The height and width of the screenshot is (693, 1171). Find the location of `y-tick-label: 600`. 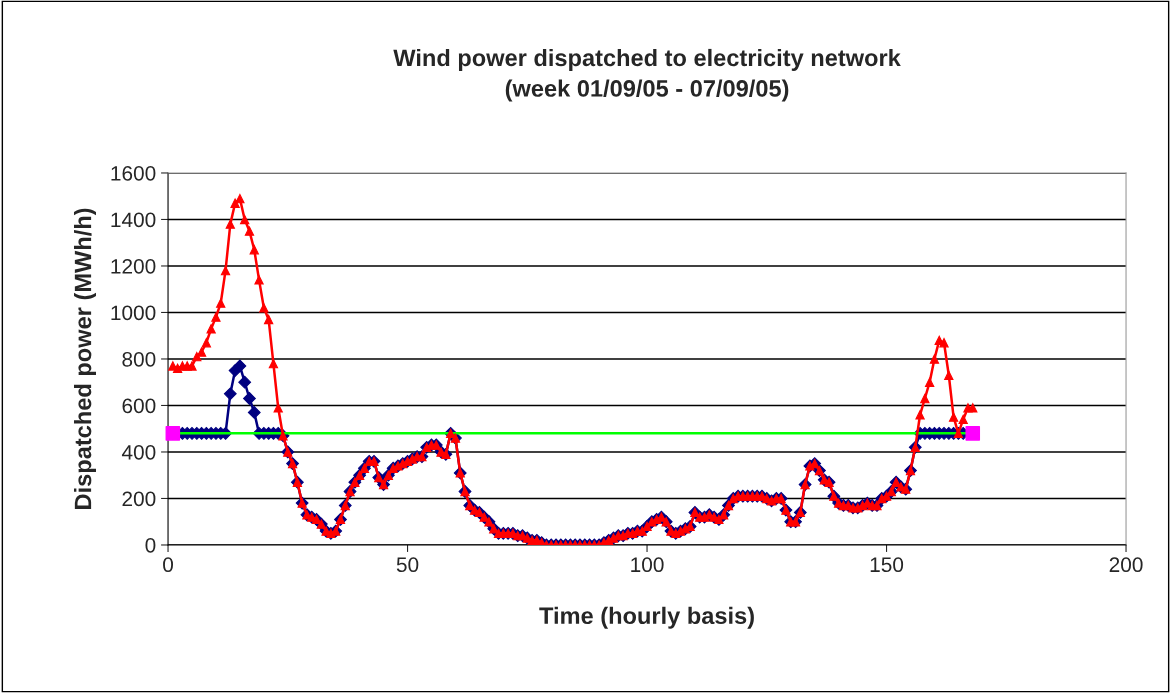

y-tick-label: 600 is located at coordinates (139, 406).